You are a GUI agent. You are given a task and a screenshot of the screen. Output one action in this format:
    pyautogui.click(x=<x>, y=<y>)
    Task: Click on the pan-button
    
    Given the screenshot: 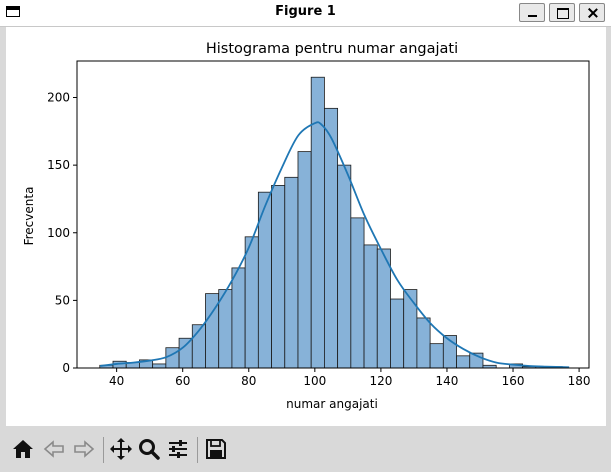 What is the action you would take?
    pyautogui.click(x=121, y=449)
    